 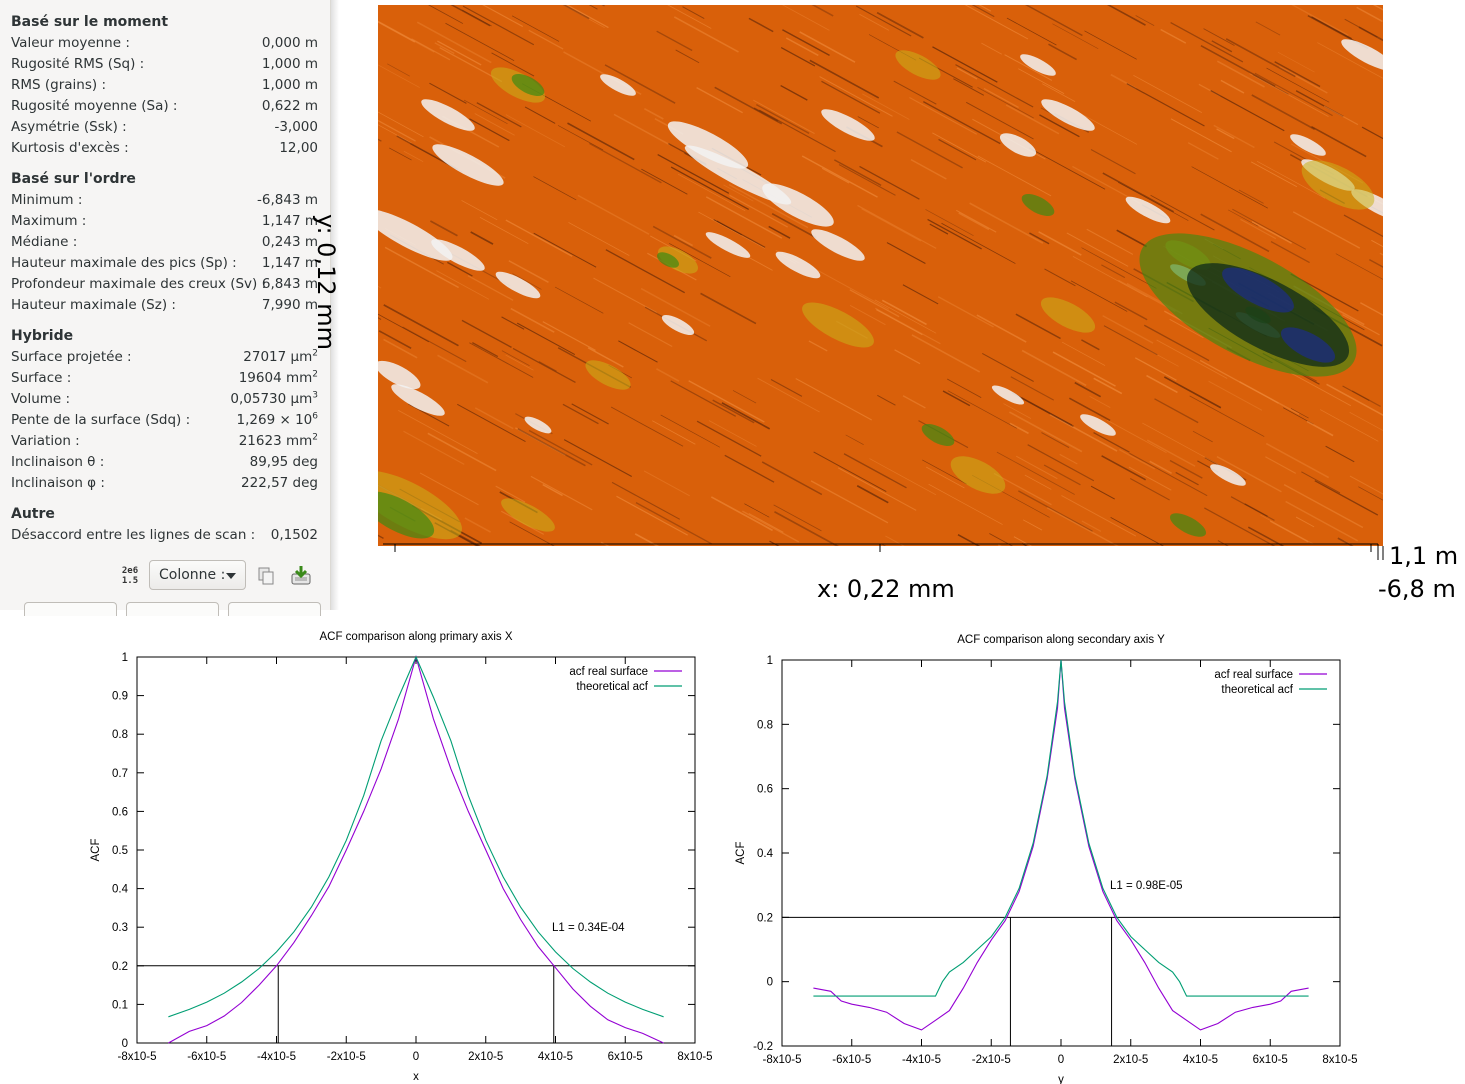 What do you see at coordinates (290, 106) in the screenshot?
I see `stat-value: 0,622 m` at bounding box center [290, 106].